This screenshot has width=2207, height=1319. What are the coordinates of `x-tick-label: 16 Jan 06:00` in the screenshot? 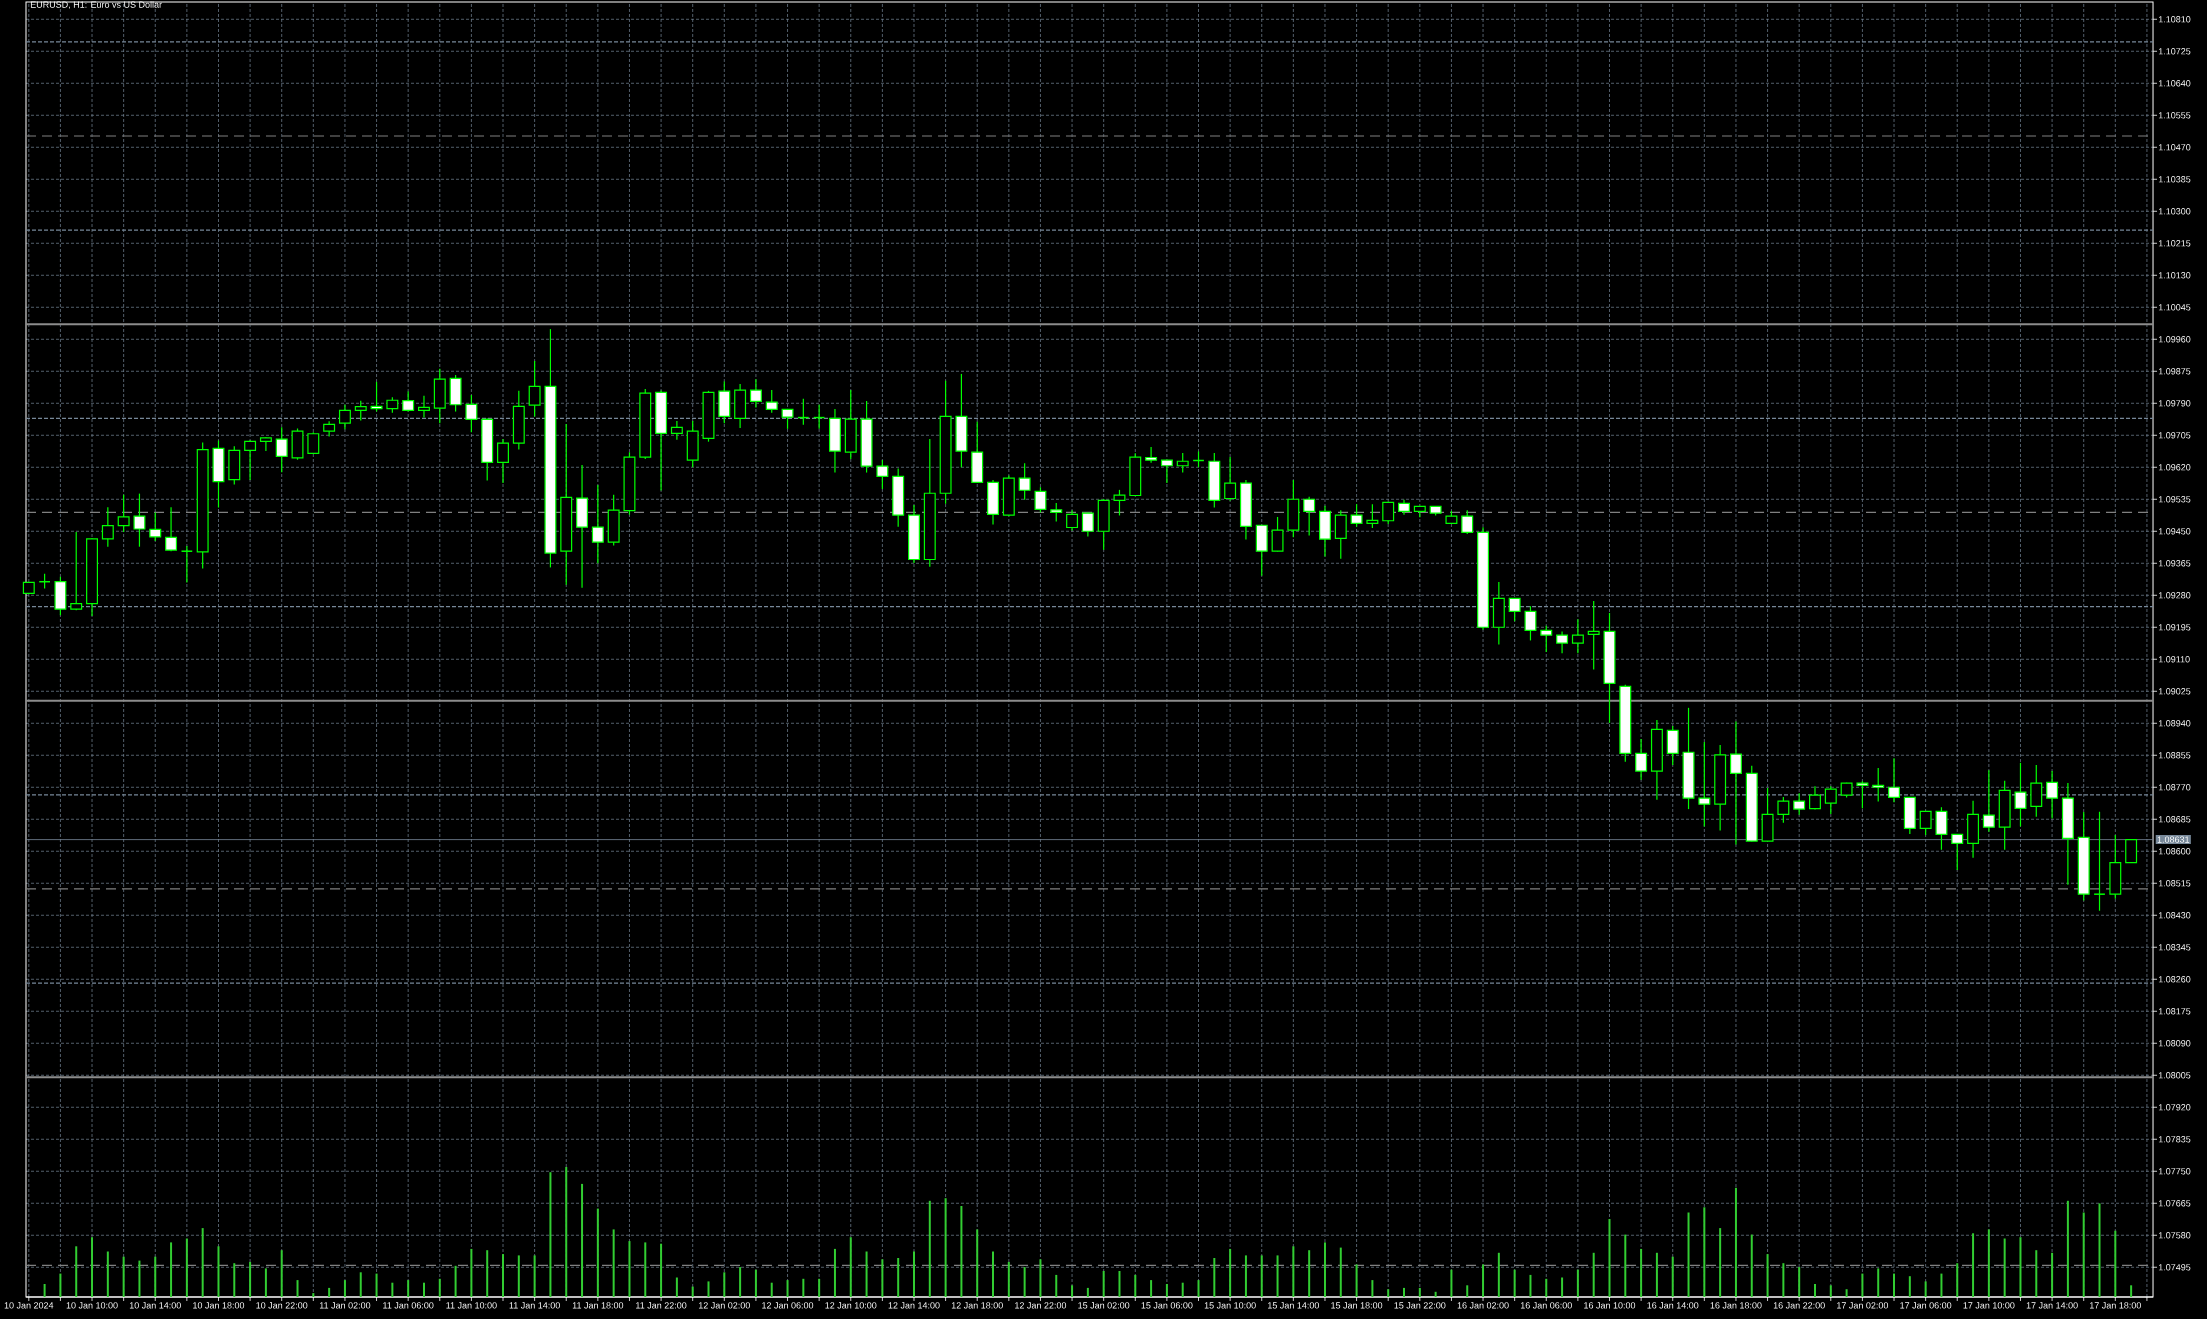 It's located at (1546, 1305).